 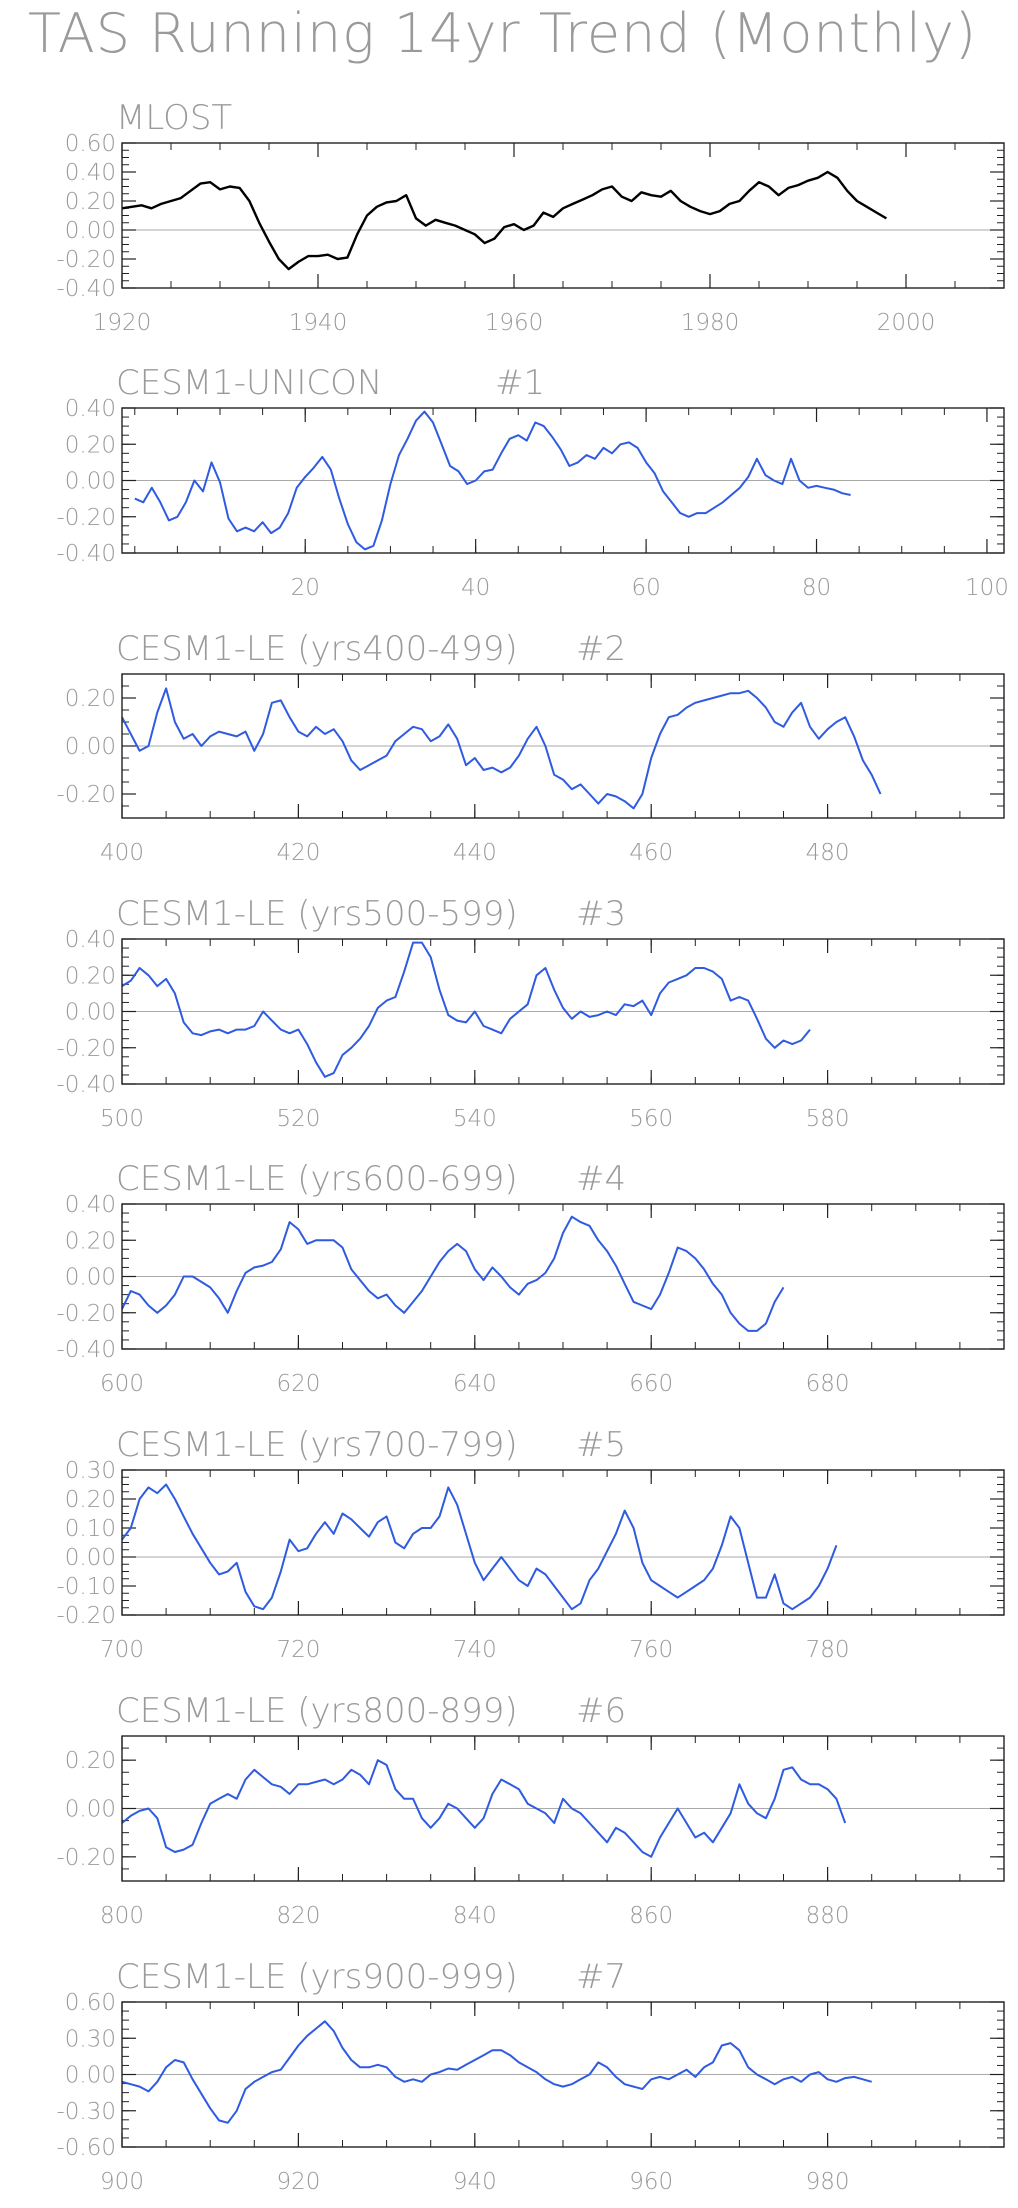 I want to click on x-tick-label: 940, so click(x=475, y=2182).